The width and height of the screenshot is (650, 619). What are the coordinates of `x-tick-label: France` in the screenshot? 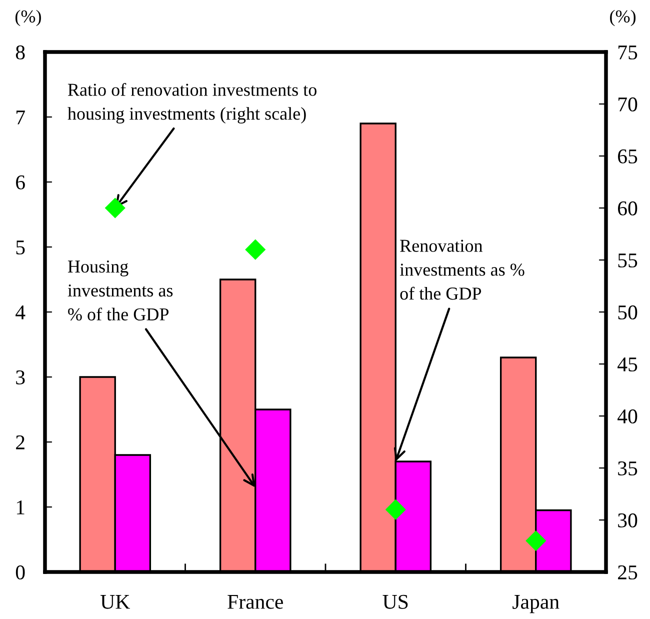 It's located at (255, 602).